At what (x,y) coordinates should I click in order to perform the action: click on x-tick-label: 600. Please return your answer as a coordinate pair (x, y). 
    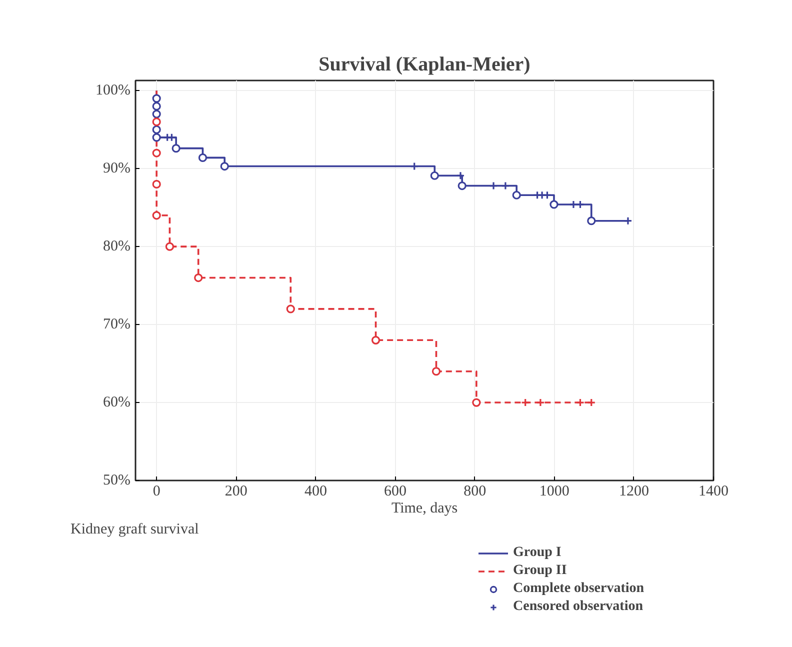
    Looking at the image, I should click on (395, 492).